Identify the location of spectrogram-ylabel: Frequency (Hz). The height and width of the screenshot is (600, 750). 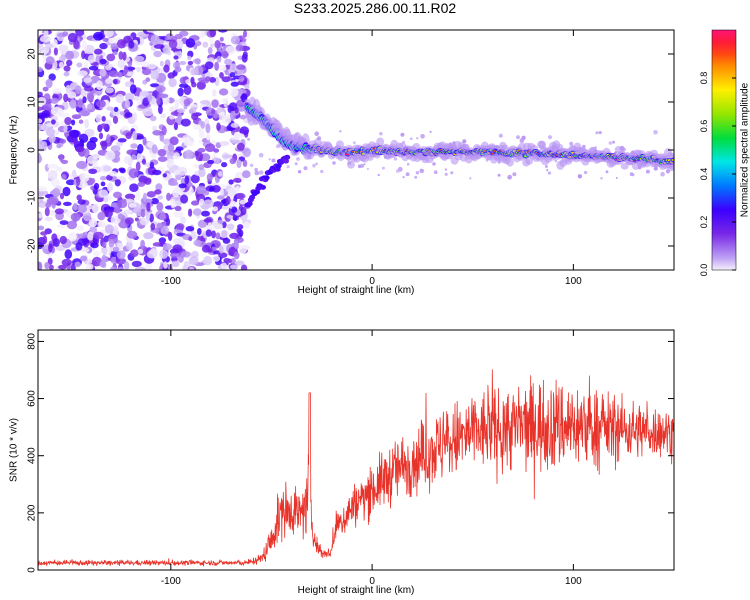
(14, 150).